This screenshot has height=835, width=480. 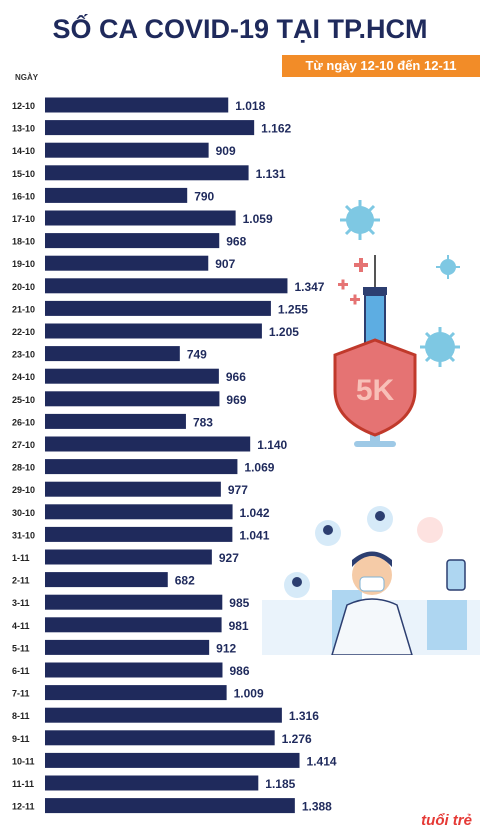 I want to click on category-label: 10-11, so click(x=23, y=761).